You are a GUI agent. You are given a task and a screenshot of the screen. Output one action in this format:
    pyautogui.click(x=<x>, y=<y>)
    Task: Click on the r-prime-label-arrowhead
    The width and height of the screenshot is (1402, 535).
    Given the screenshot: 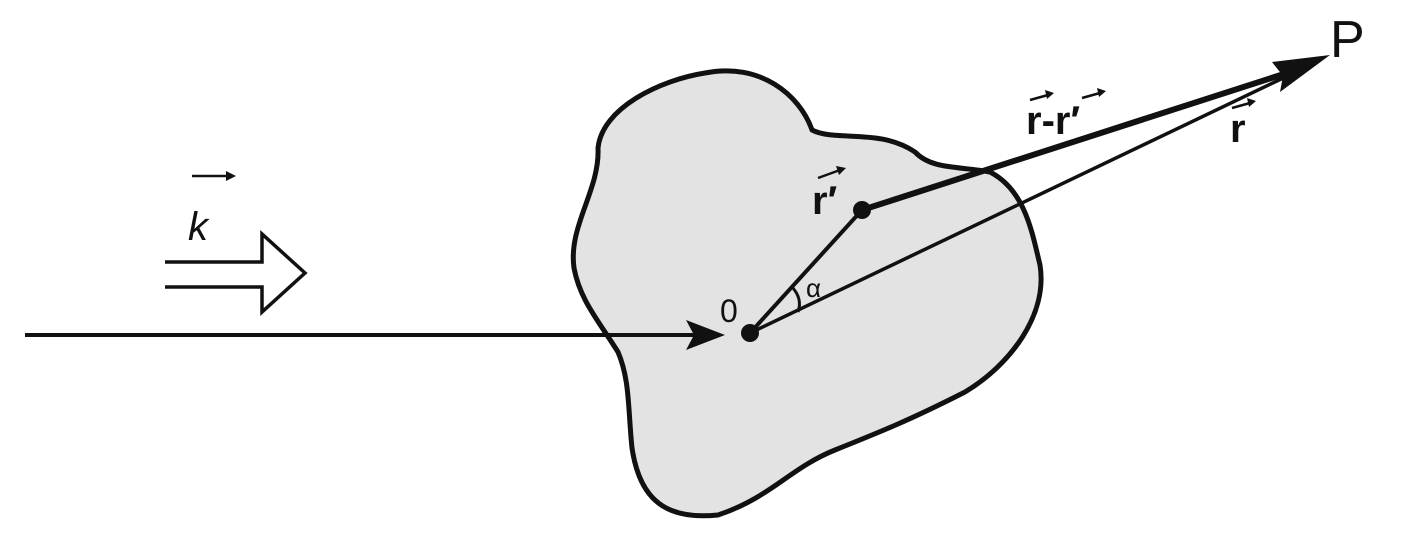 What is the action you would take?
    pyautogui.click(x=841, y=170)
    